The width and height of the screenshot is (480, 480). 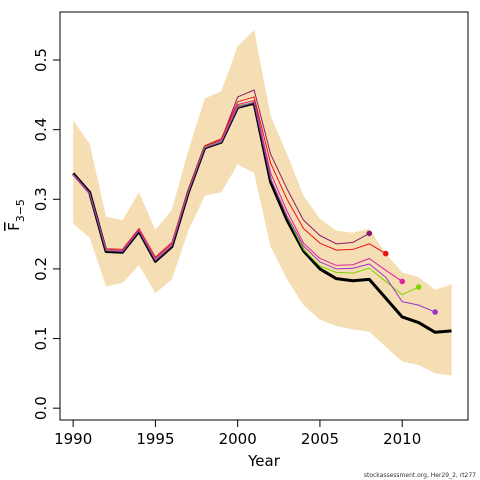 What do you see at coordinates (73, 439) in the screenshot?
I see `x-tick-label: 1990` at bounding box center [73, 439].